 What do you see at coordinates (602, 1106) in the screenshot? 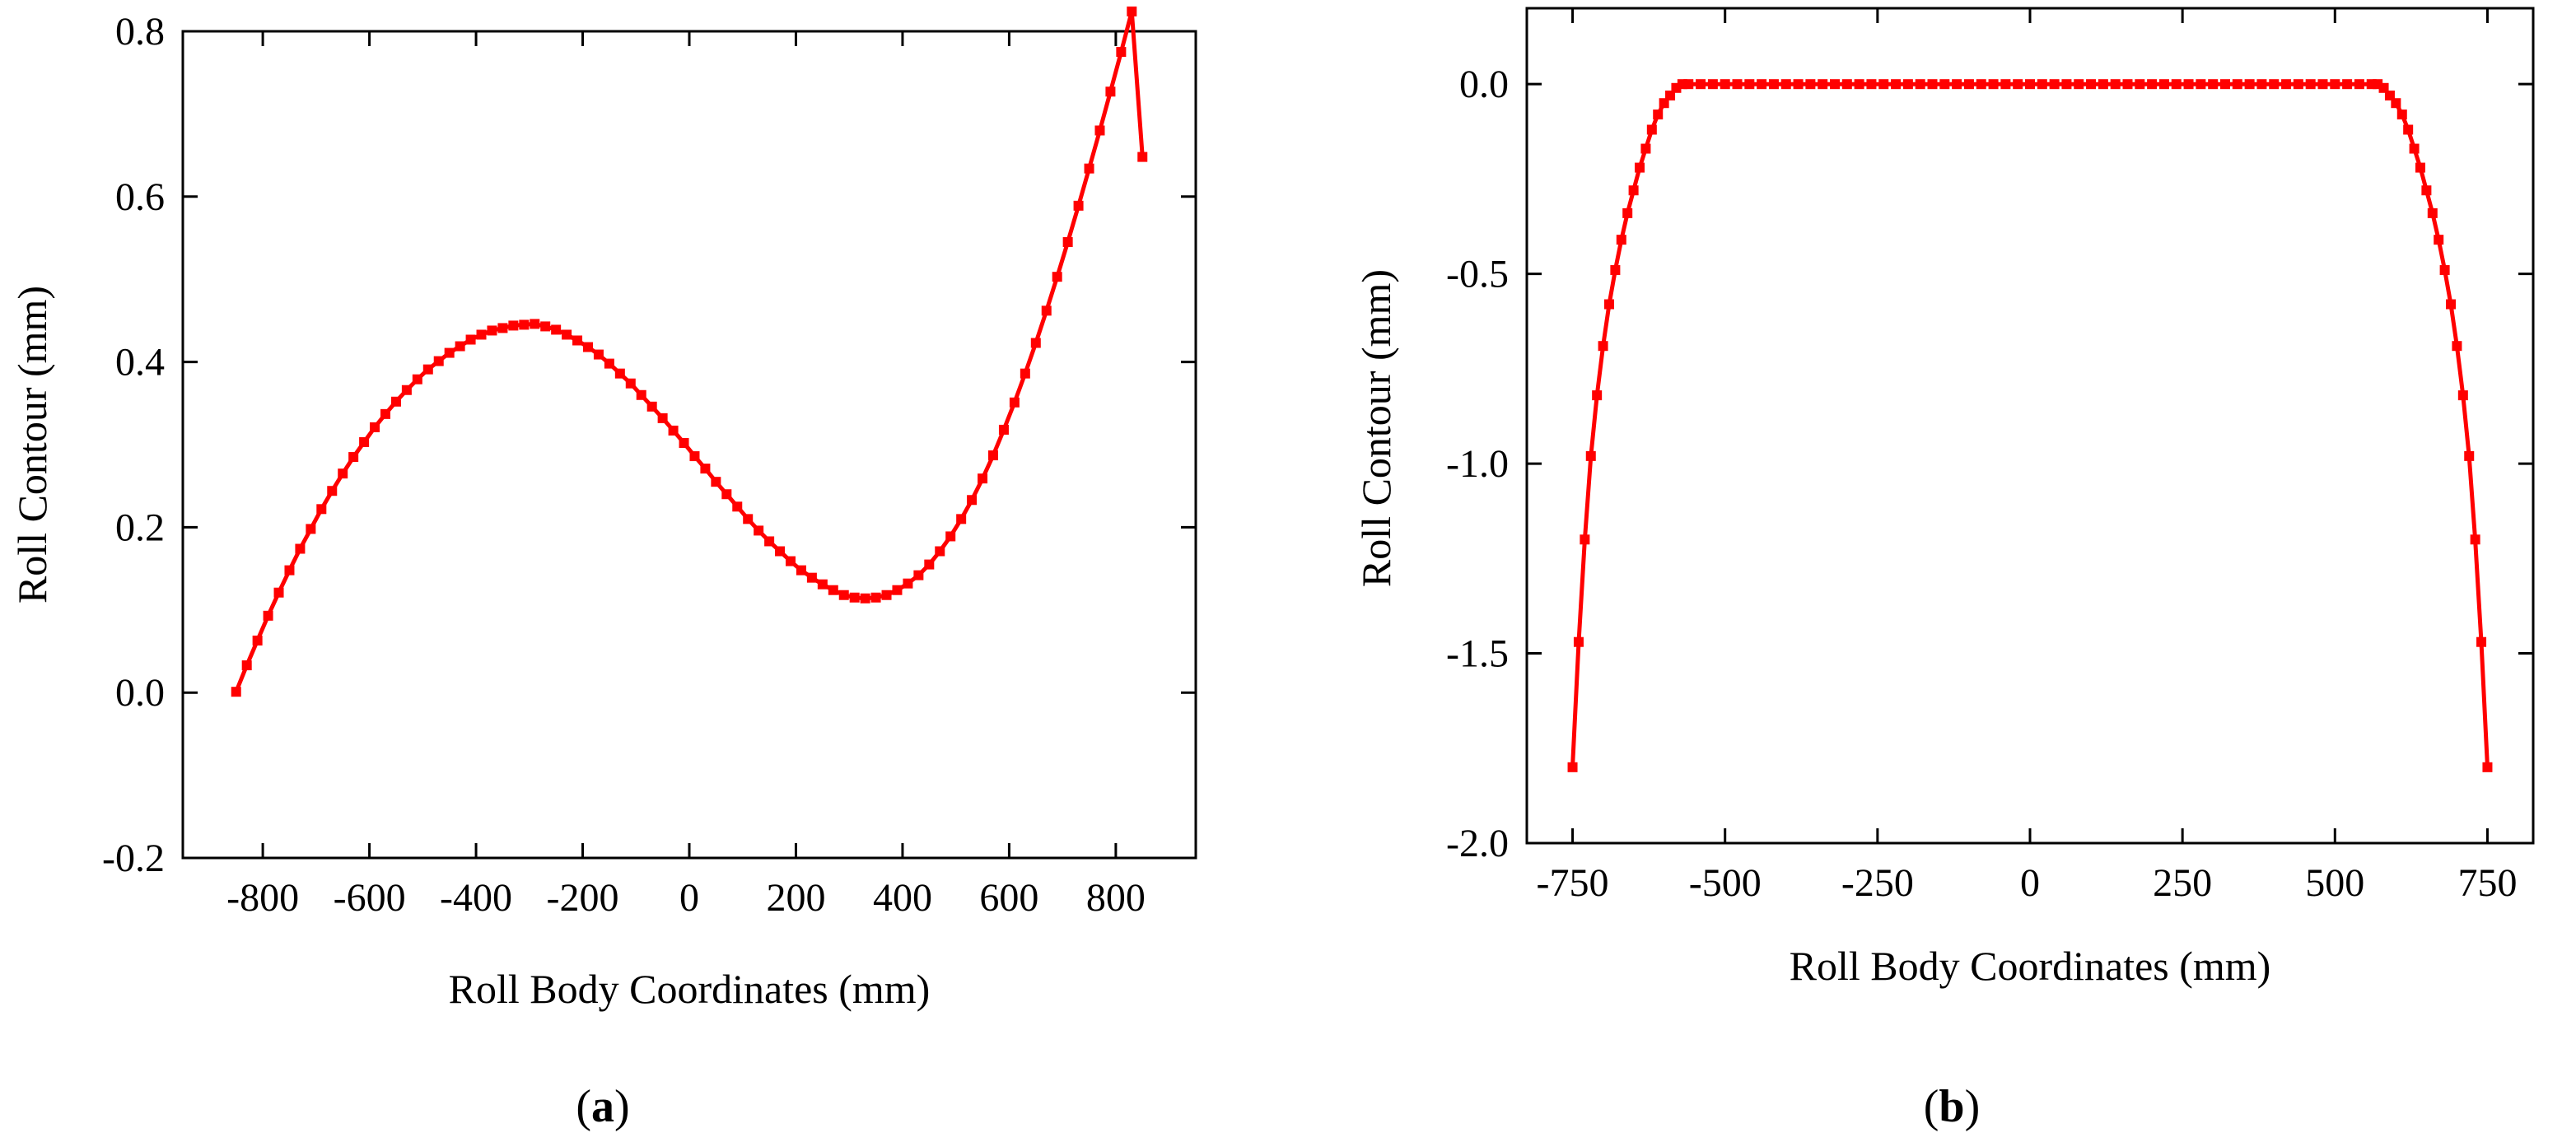
I see `chart-a-panel-label: (a)` at bounding box center [602, 1106].